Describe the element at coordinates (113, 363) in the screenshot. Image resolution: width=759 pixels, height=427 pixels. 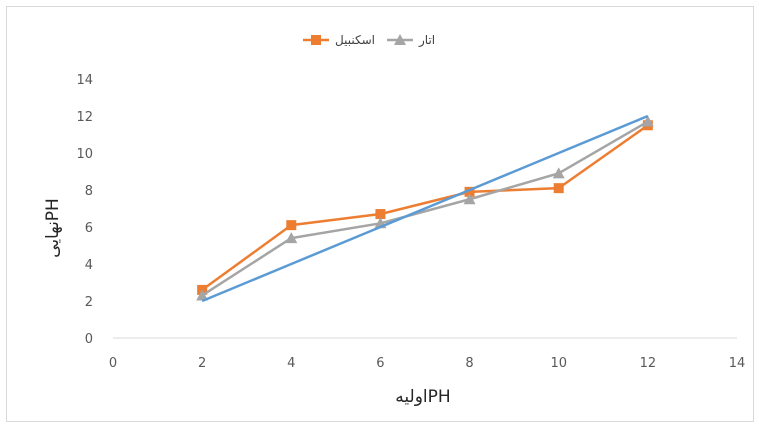
I see `x-tick-label: 0` at that location.